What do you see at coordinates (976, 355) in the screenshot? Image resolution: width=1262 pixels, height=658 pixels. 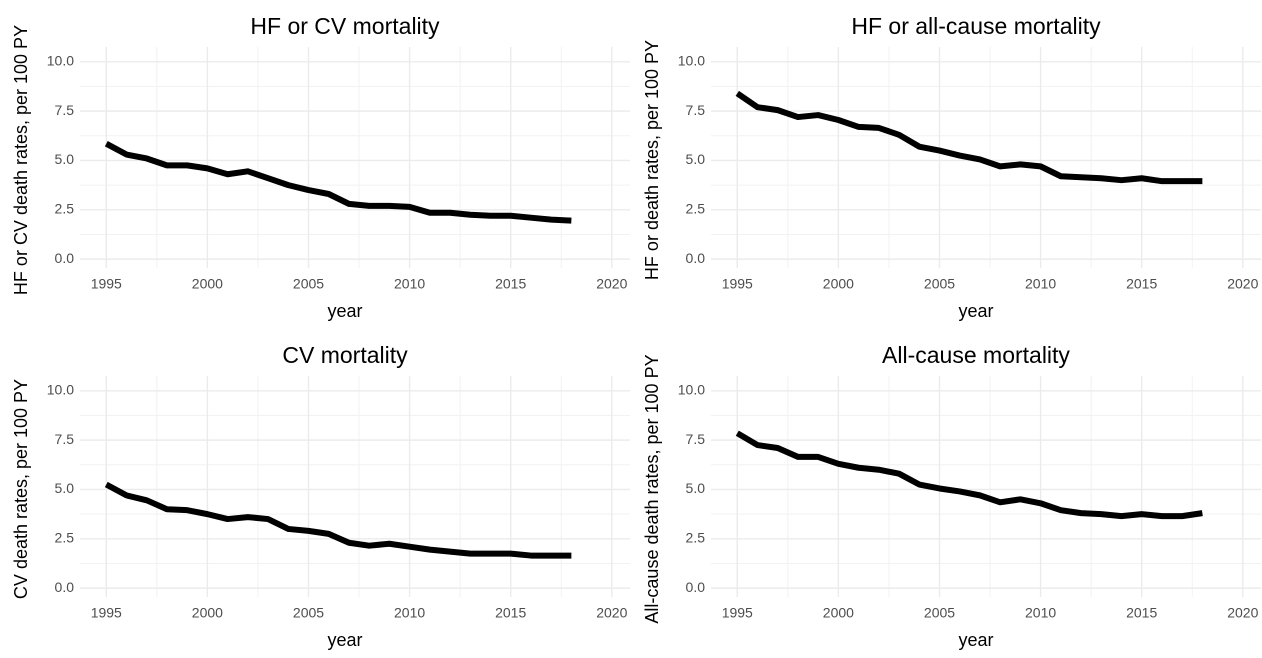 I see `chart-title: All-cause mortality` at bounding box center [976, 355].